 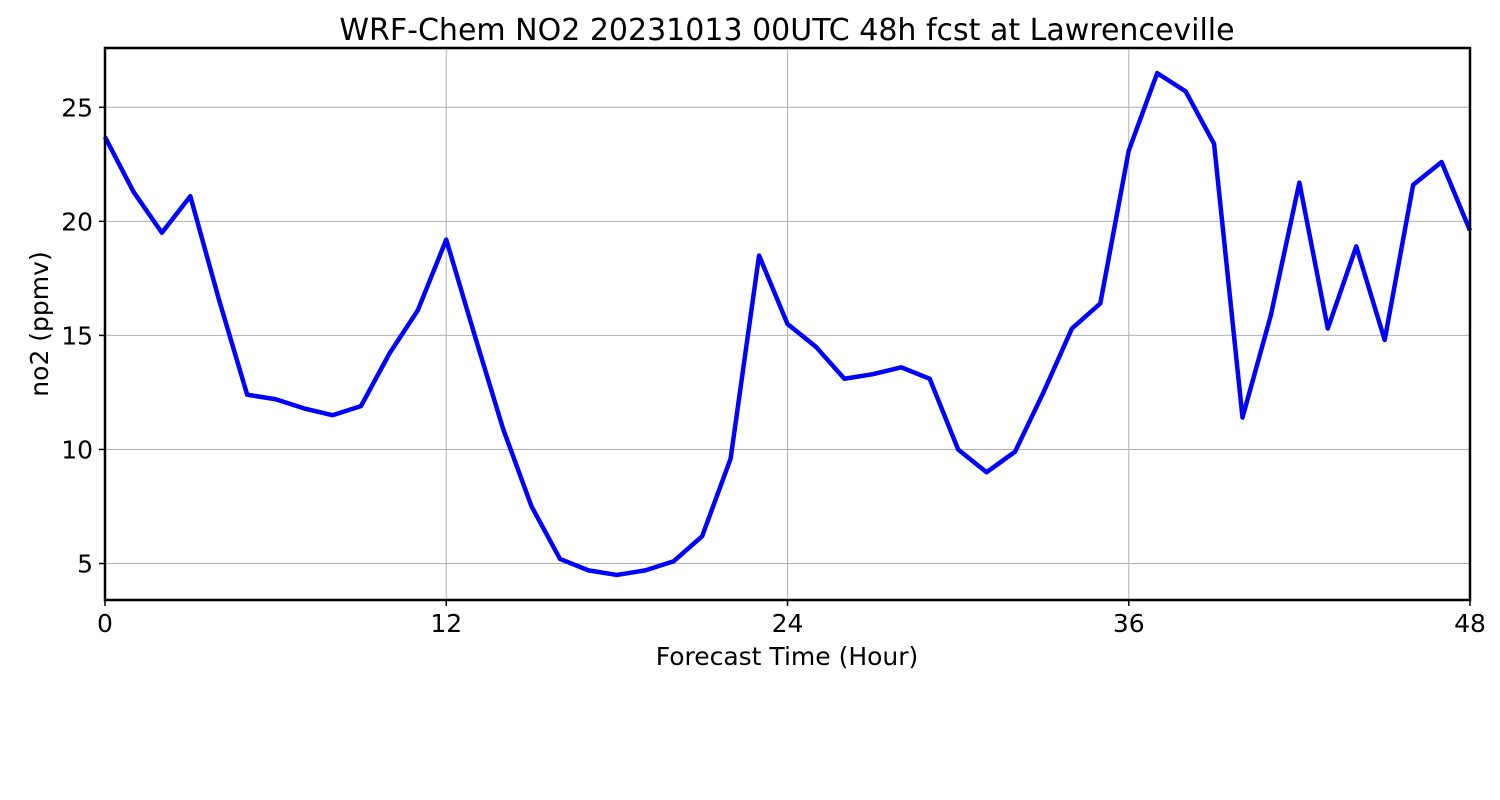 I want to click on y-axis-label: no2 (ppmv), so click(x=39, y=323).